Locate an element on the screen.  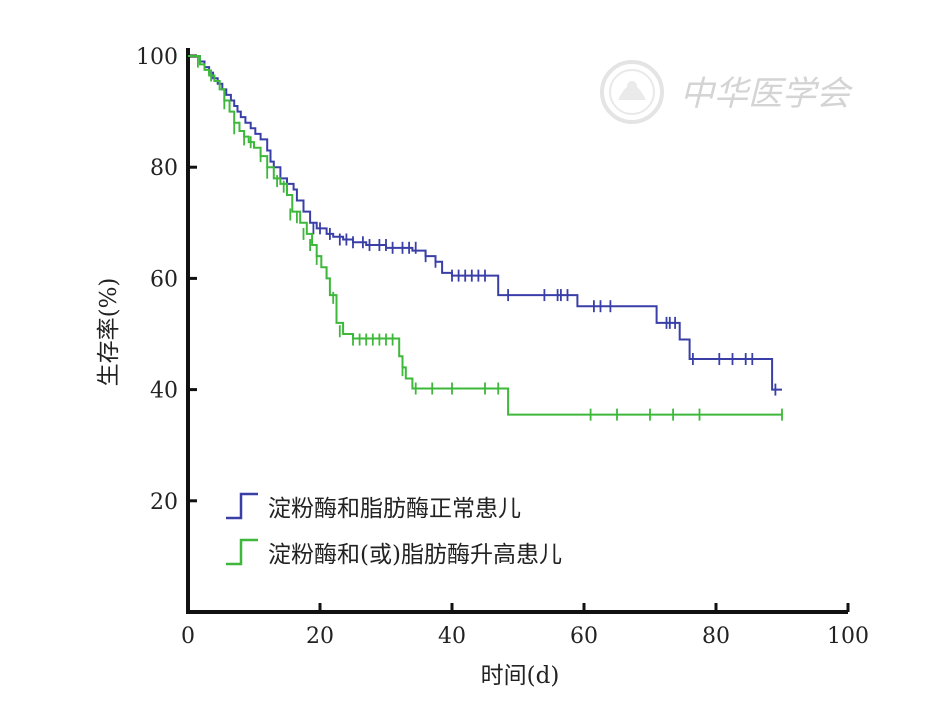
y-tick-label: 40 is located at coordinates (164, 391).